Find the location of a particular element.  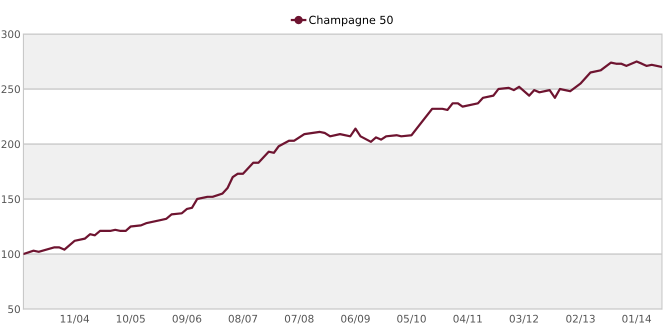

y-tick-label: 300 is located at coordinates (11, 34).